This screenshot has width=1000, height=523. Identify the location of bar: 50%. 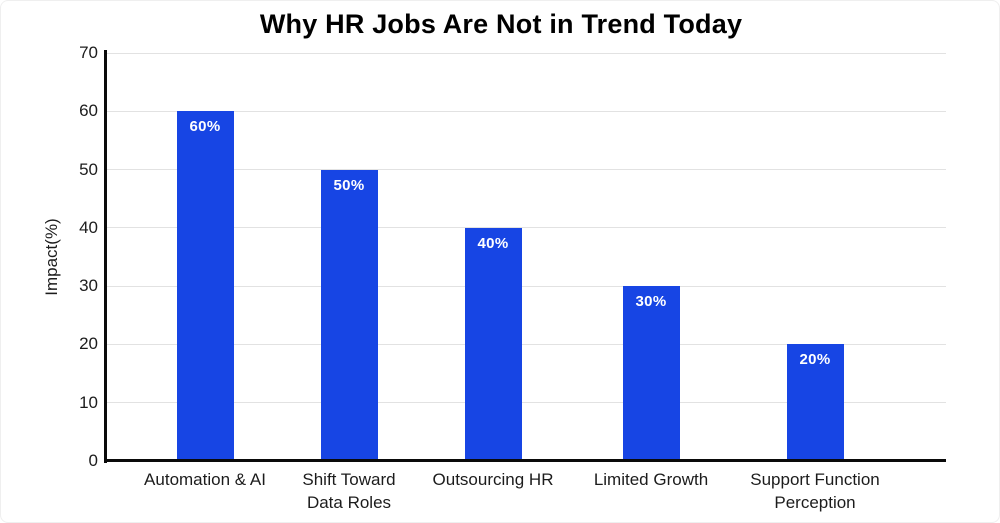
(349, 315).